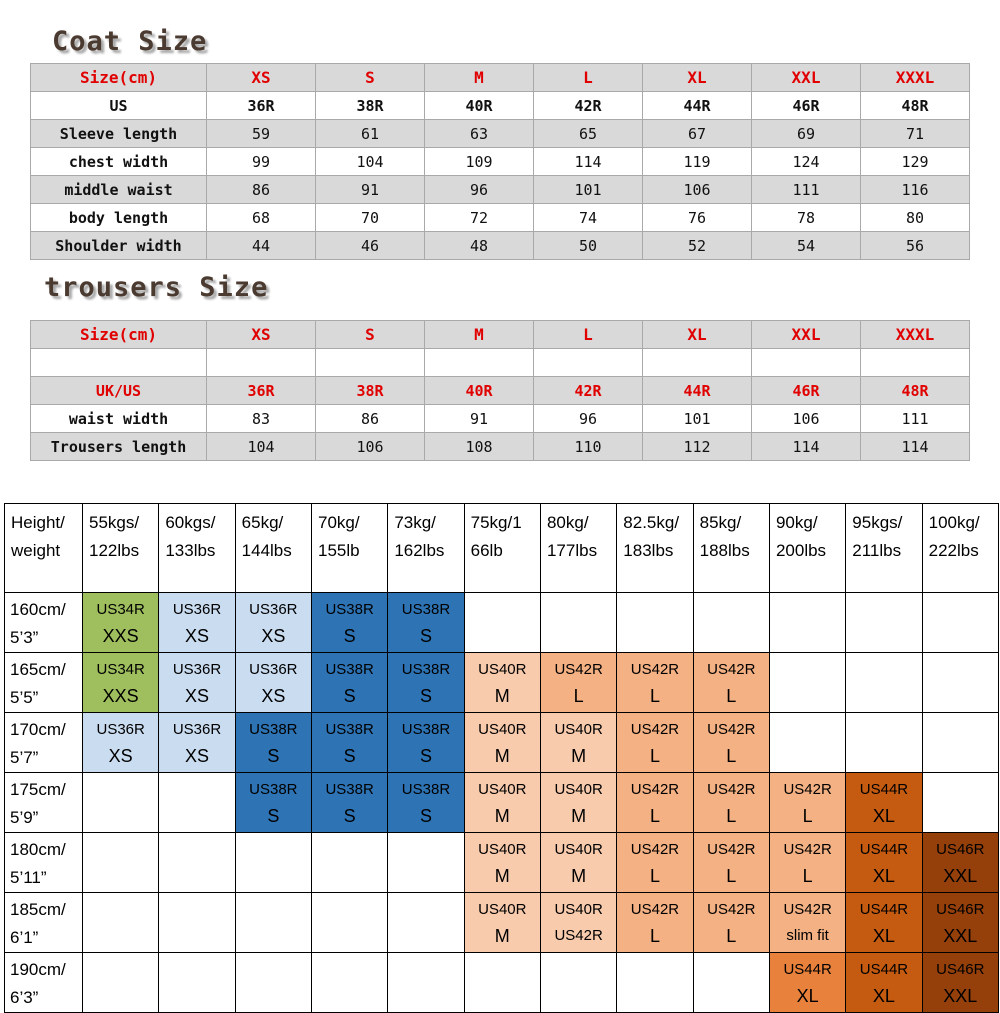  I want to click on spec-value-cell: 48, so click(479, 245).